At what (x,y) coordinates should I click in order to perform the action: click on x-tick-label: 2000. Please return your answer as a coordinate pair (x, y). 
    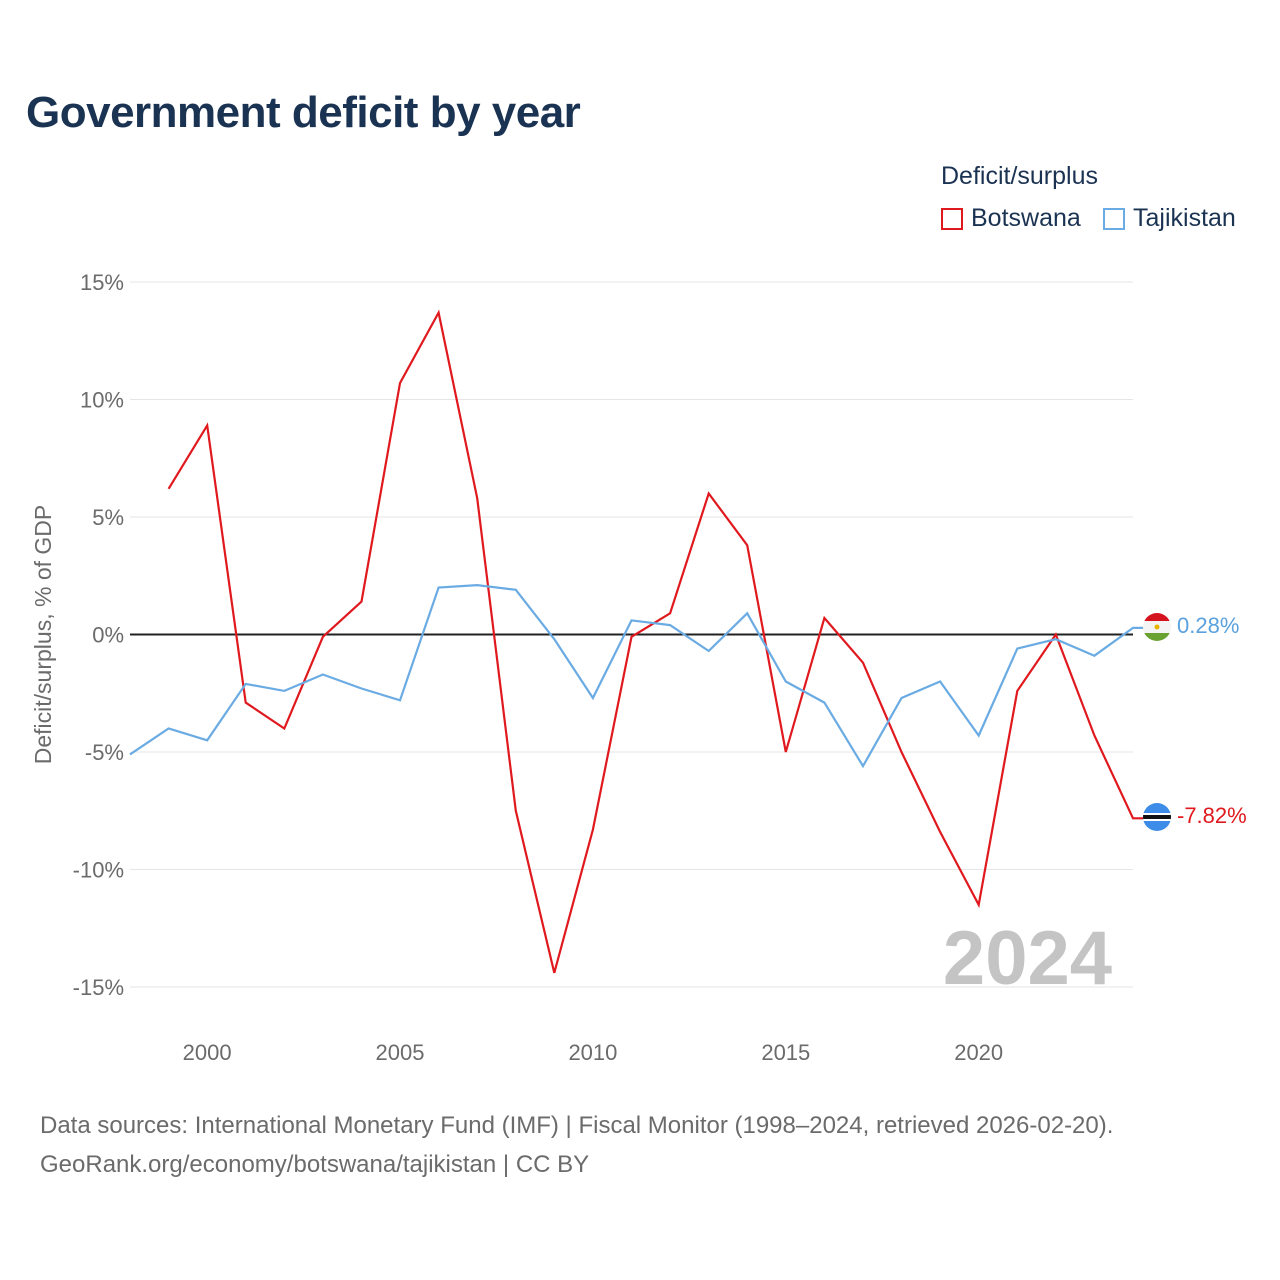
    Looking at the image, I should click on (207, 1052).